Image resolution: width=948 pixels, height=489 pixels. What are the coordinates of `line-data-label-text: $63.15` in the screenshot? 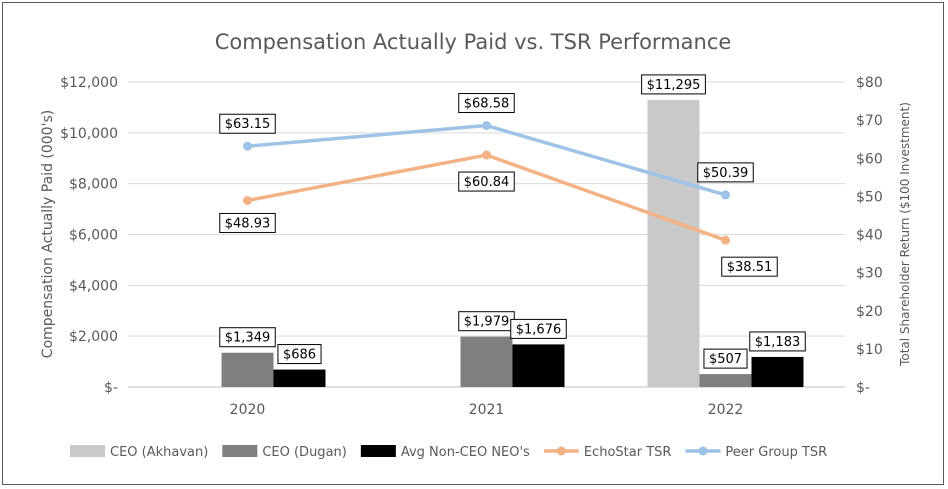 It's located at (248, 124).